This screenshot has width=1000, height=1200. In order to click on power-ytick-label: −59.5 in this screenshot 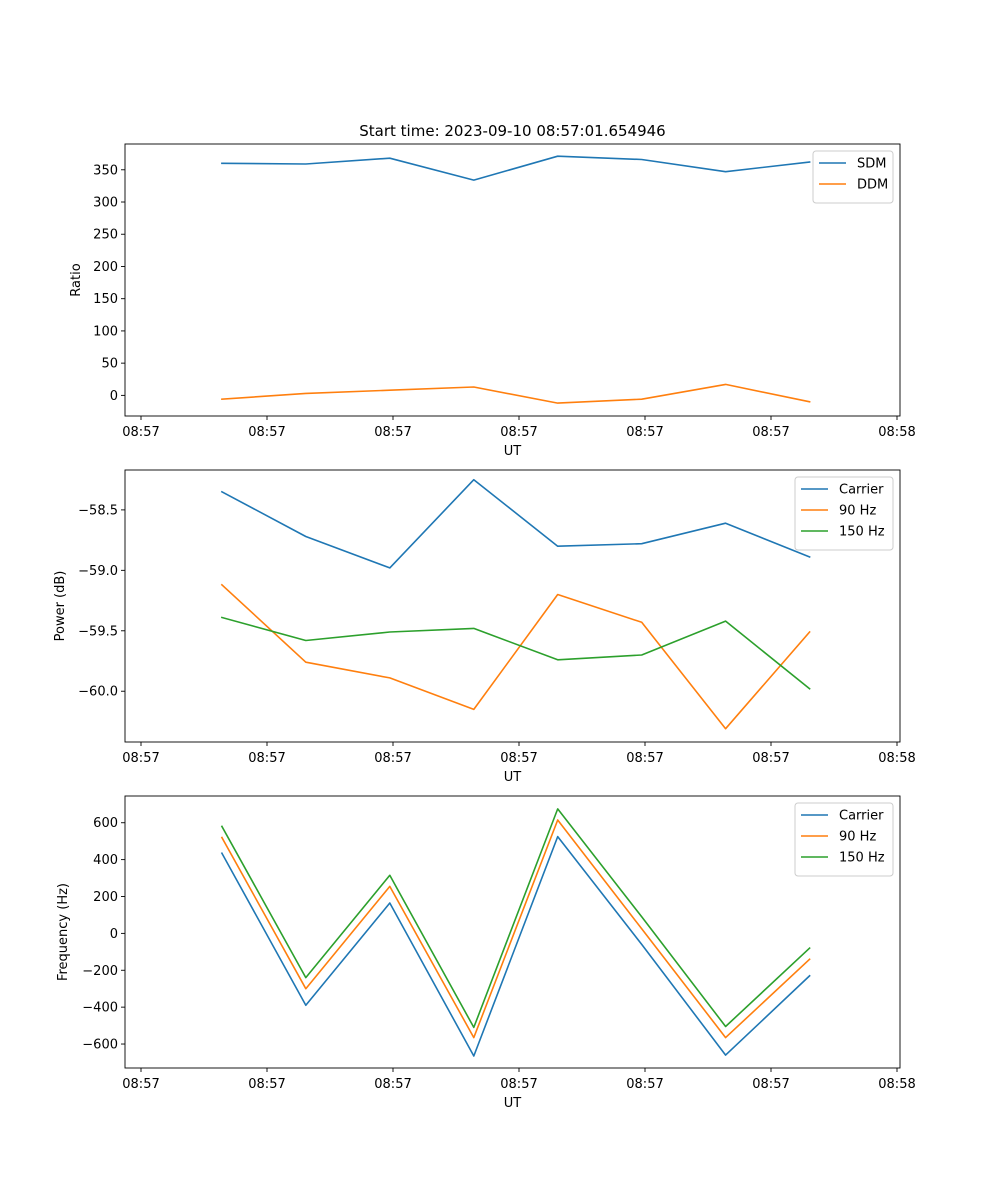, I will do `click(98, 631)`.